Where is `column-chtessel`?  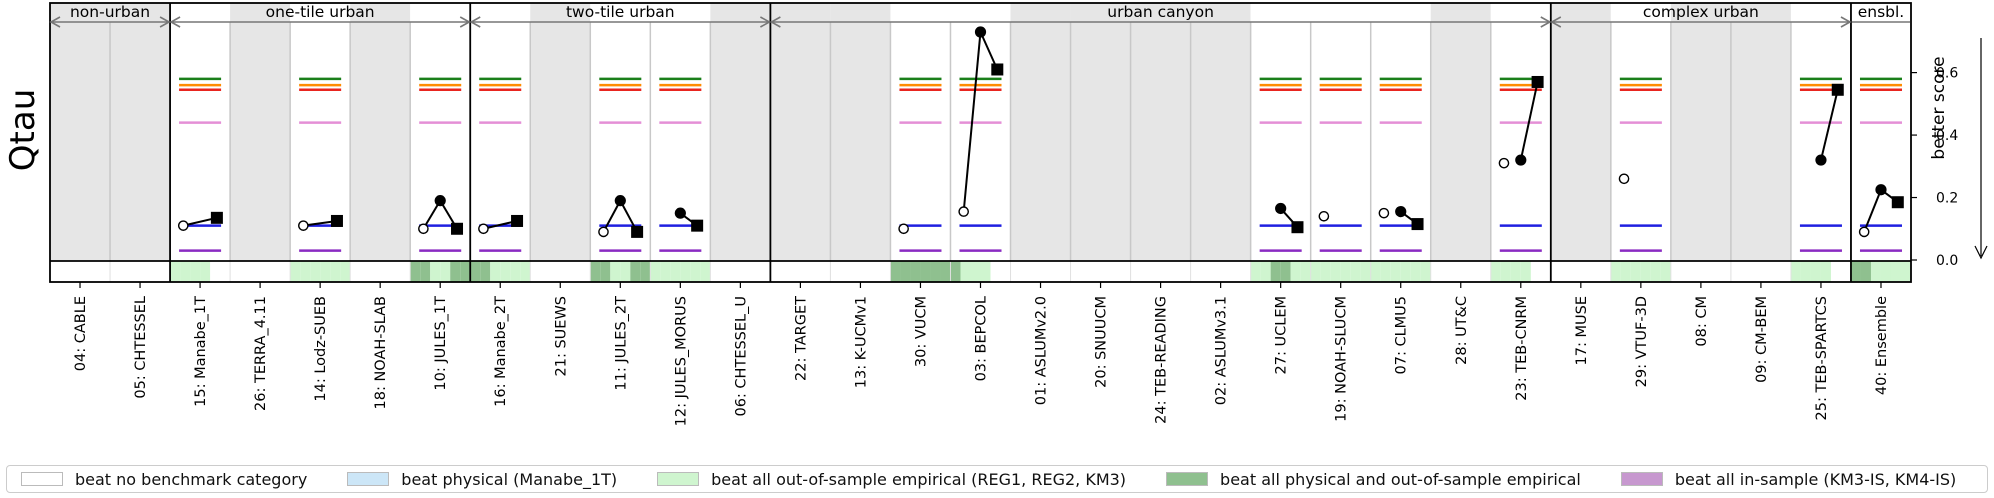
column-chtessel is located at coordinates (140, 132).